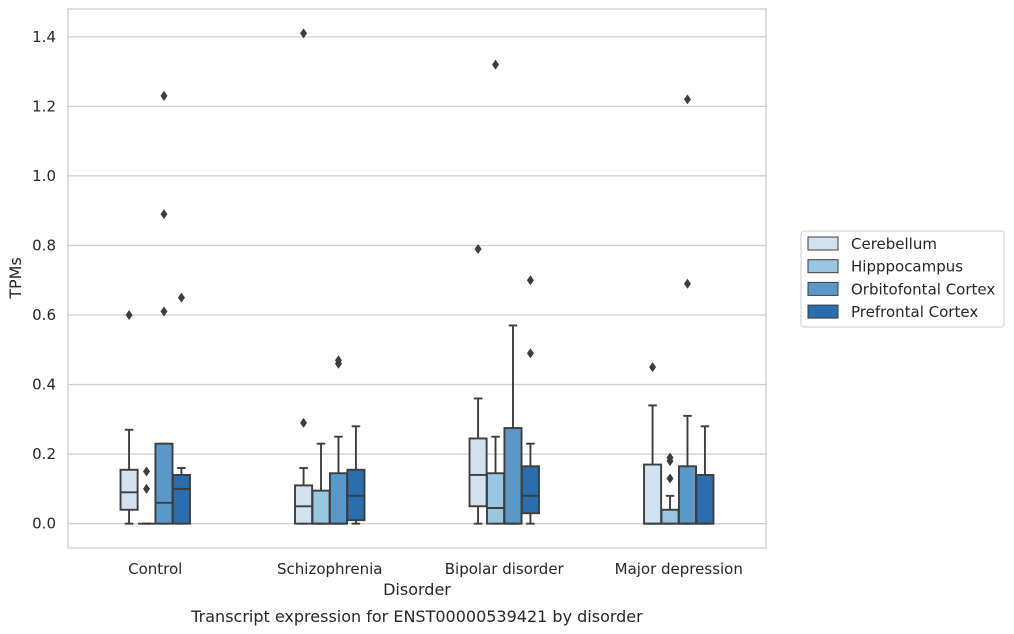  What do you see at coordinates (417, 589) in the screenshot?
I see `x-axis-label: Disorder` at bounding box center [417, 589].